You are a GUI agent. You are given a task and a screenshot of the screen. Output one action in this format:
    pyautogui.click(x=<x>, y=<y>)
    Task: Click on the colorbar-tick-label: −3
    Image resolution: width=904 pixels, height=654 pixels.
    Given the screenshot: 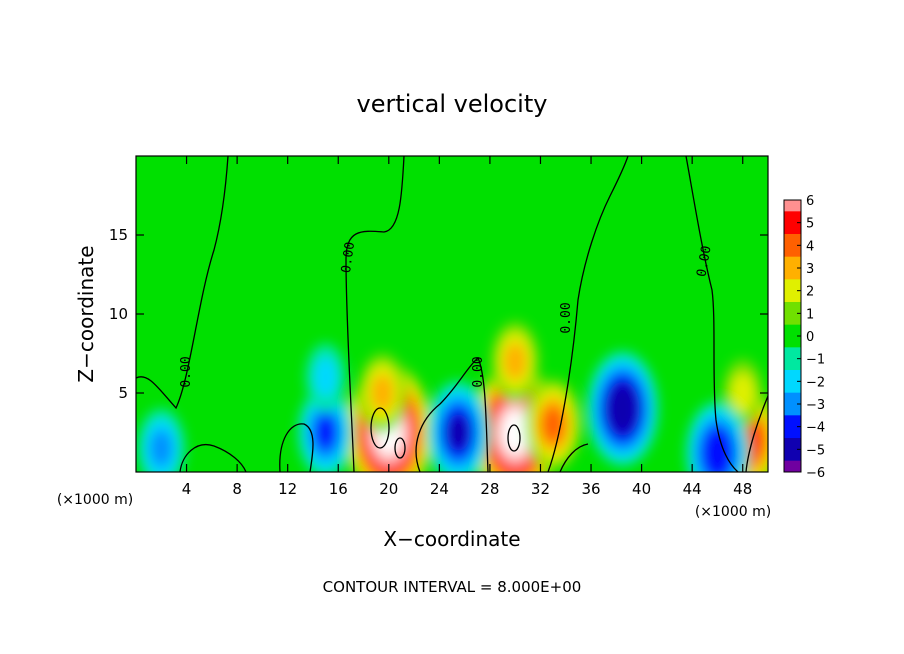 What is the action you would take?
    pyautogui.click(x=815, y=405)
    